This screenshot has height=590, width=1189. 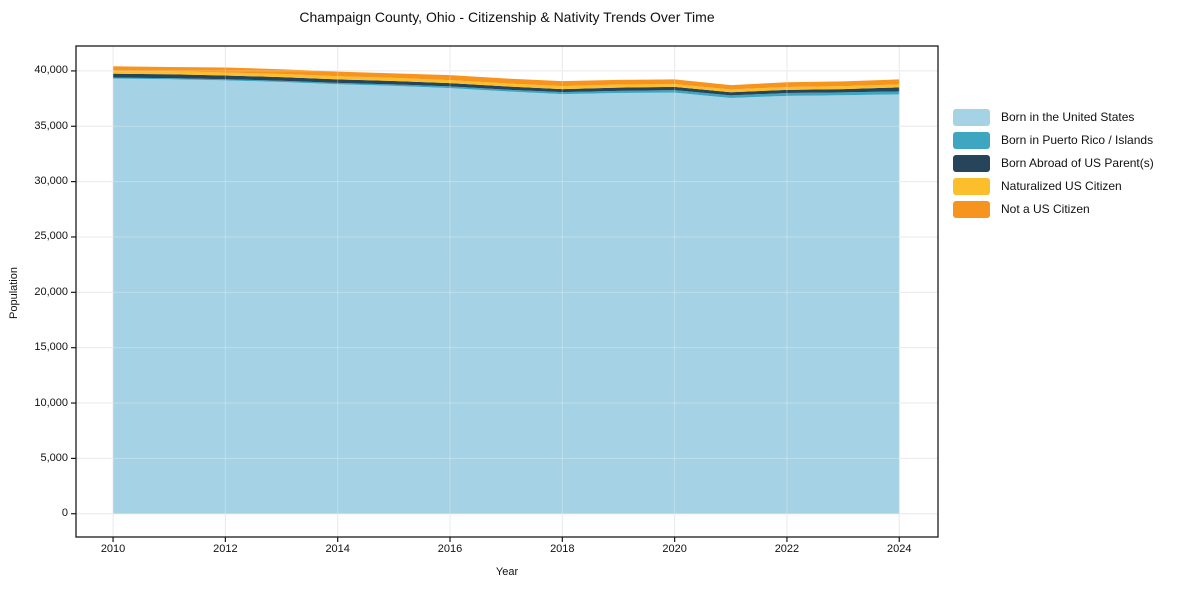 What do you see at coordinates (1068, 117) in the screenshot?
I see `legend-label: Born in the United States` at bounding box center [1068, 117].